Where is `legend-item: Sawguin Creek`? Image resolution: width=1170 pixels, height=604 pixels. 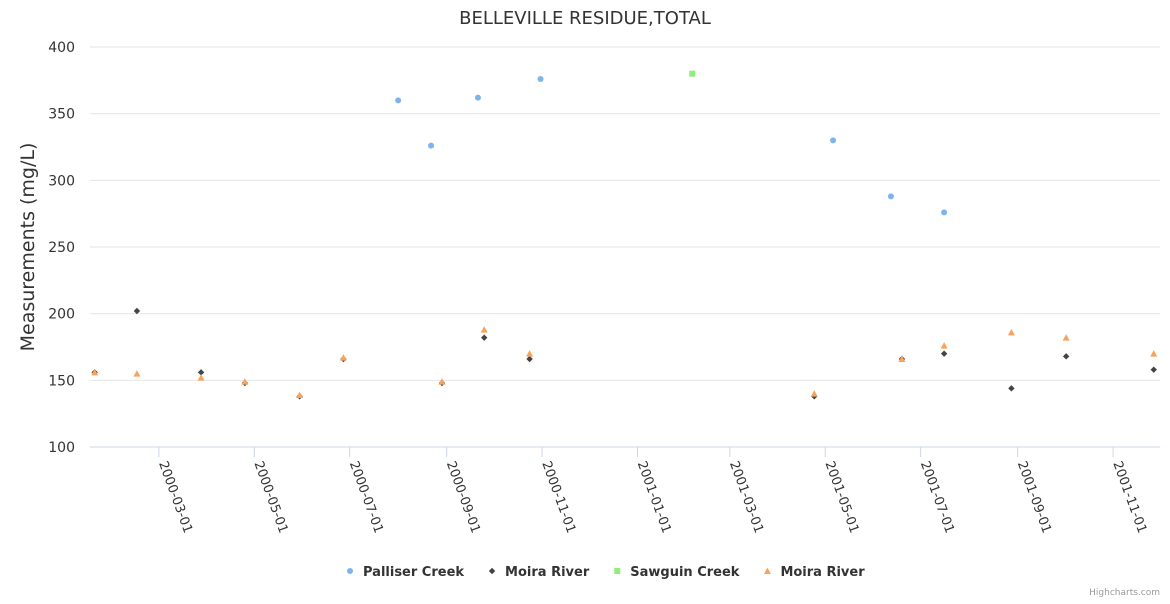
legend-item: Sawguin Creek is located at coordinates (677, 572).